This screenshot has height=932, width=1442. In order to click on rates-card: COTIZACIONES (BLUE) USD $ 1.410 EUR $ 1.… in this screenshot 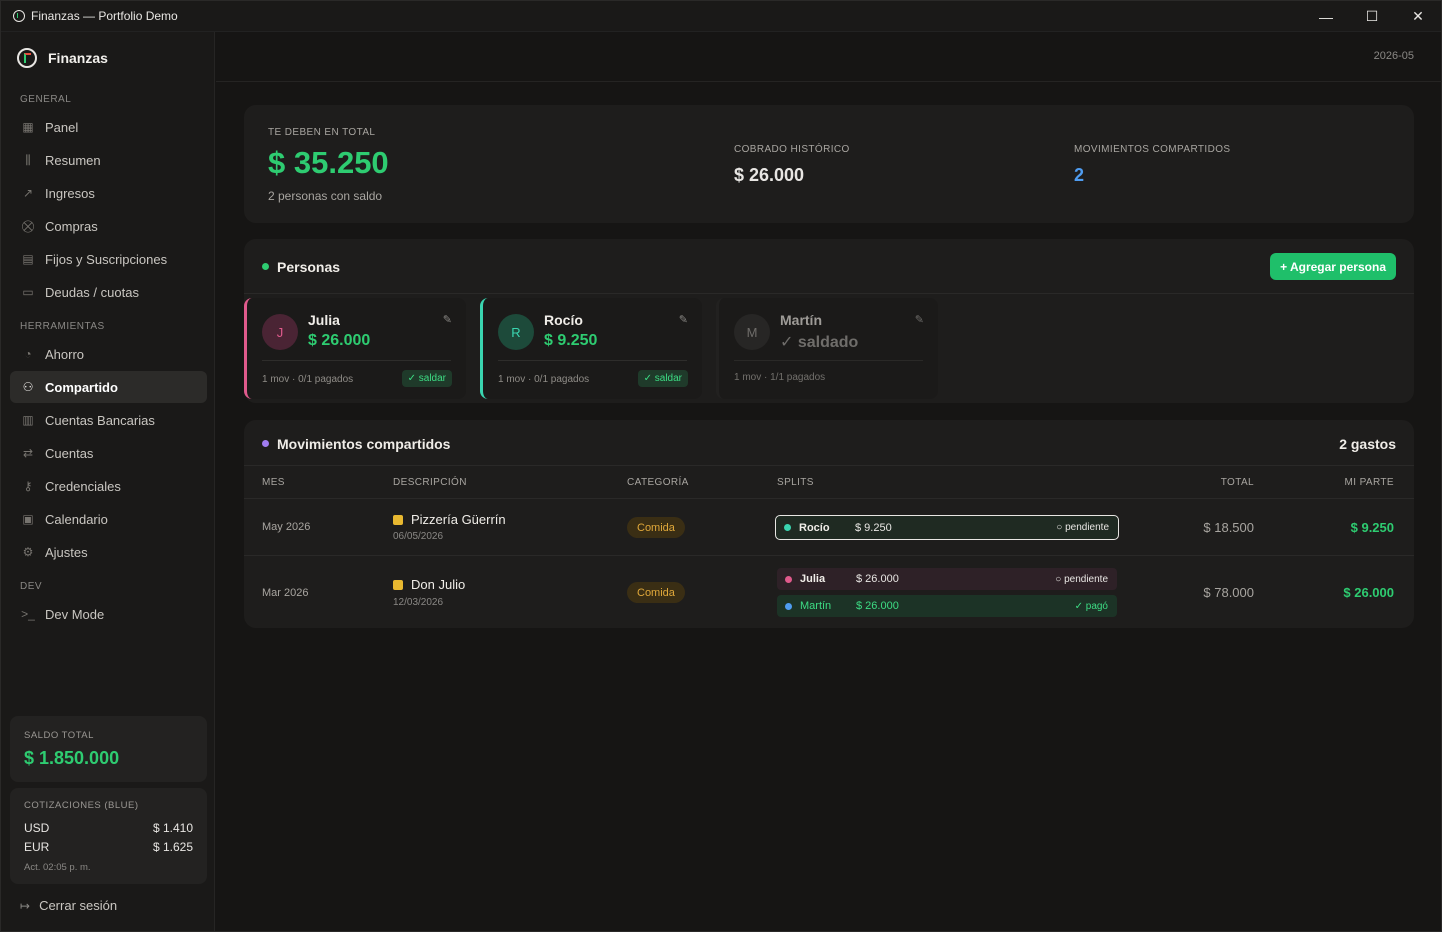, I will do `click(108, 836)`.